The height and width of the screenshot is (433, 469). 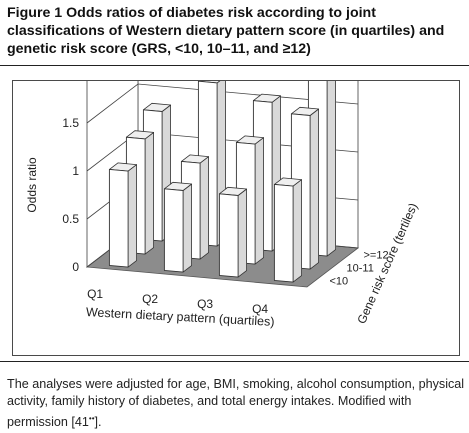 I want to click on figure-note-end: ]., so click(x=98, y=422).